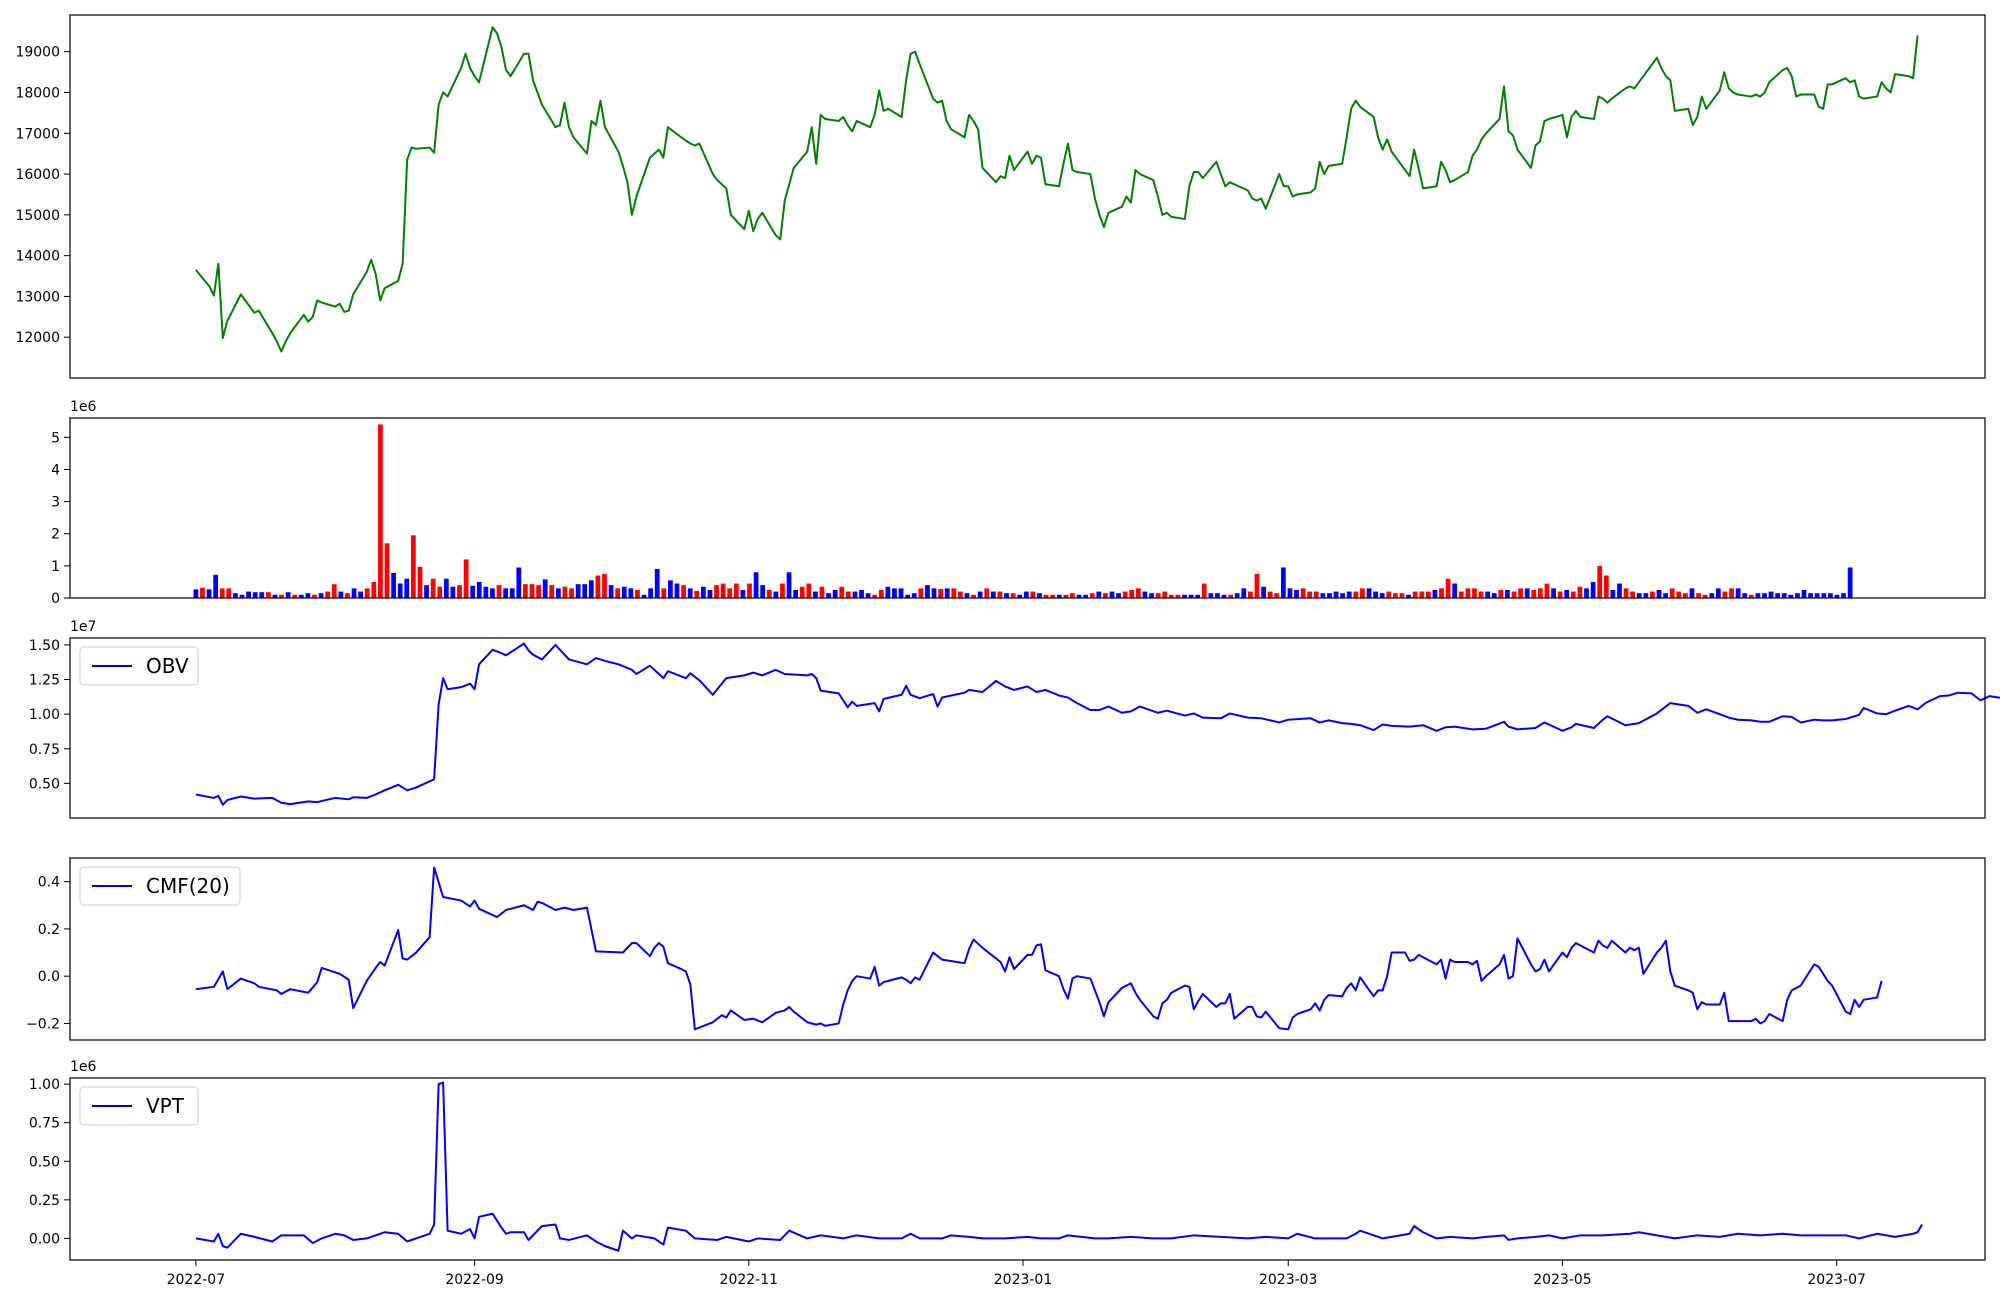  What do you see at coordinates (55, 503) in the screenshot?
I see `y-tick-label: 3` at bounding box center [55, 503].